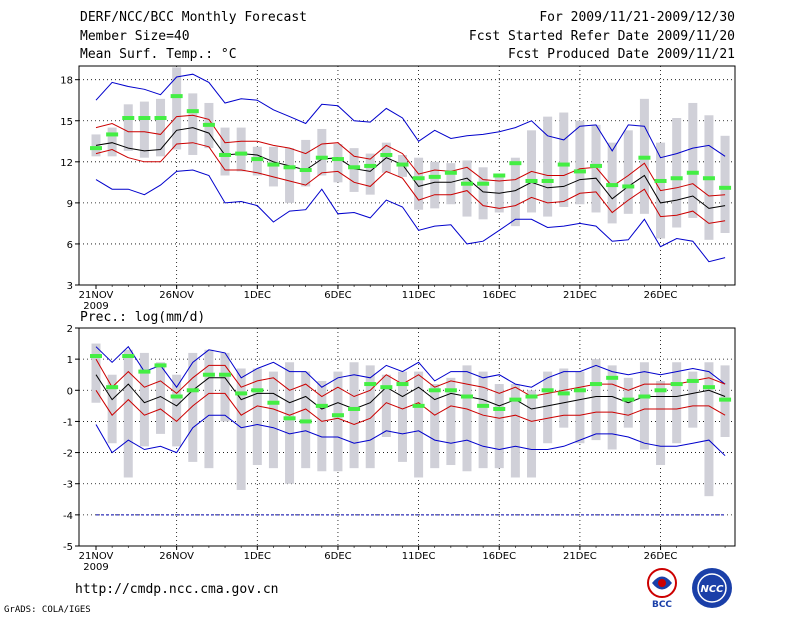 The image size is (800, 618). Describe the element at coordinates (68, 516) in the screenshot. I see `prec-y-tick-label: -4` at that location.